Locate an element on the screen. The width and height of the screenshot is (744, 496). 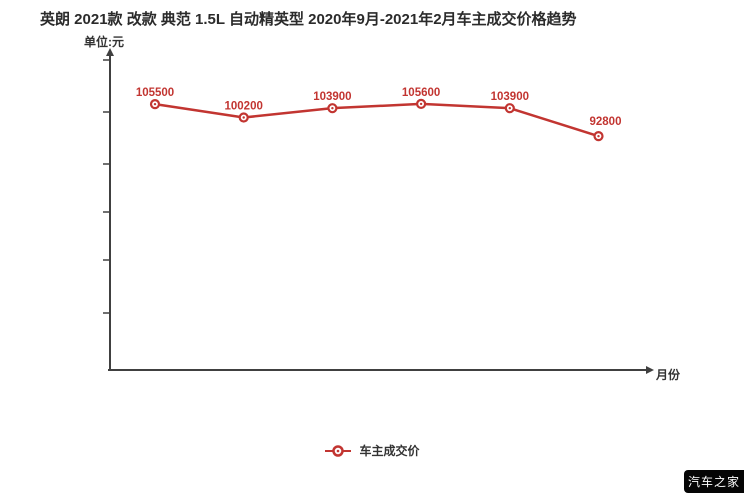
line-series-legend-icon is located at coordinates (338, 450).